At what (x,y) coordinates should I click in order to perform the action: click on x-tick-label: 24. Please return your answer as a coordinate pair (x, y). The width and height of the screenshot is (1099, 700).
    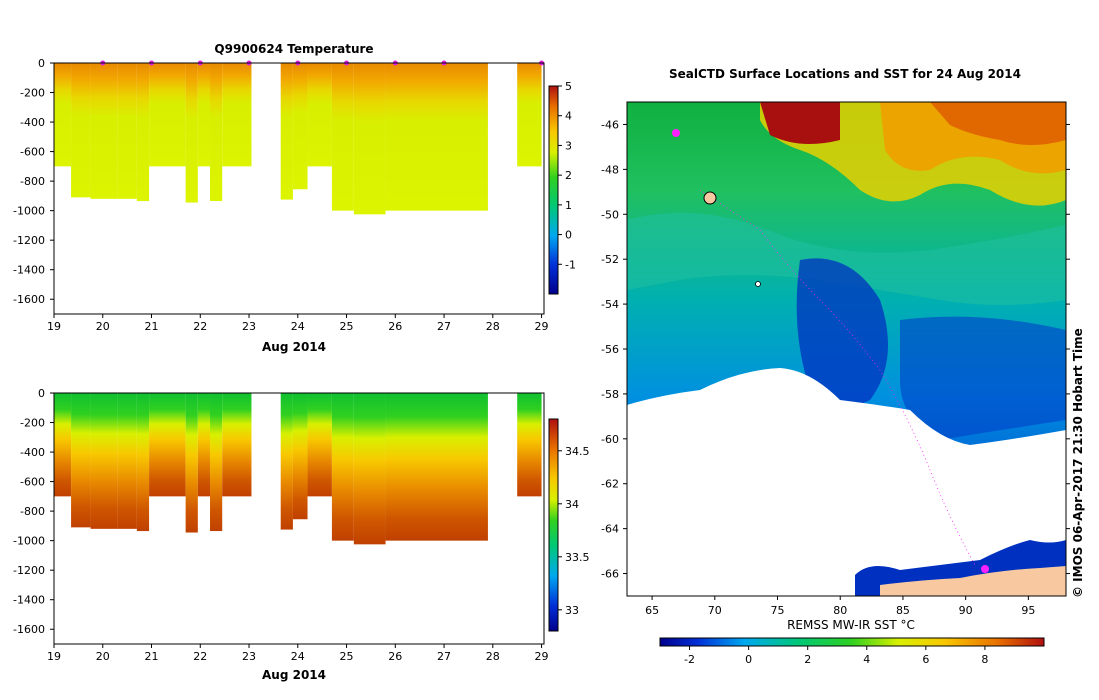
    Looking at the image, I should click on (298, 656).